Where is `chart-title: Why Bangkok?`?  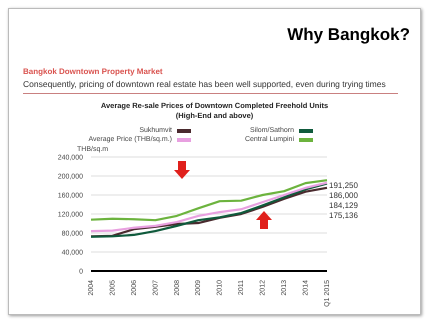
chart-title: Why Bangkok? is located at coordinates (348, 35).